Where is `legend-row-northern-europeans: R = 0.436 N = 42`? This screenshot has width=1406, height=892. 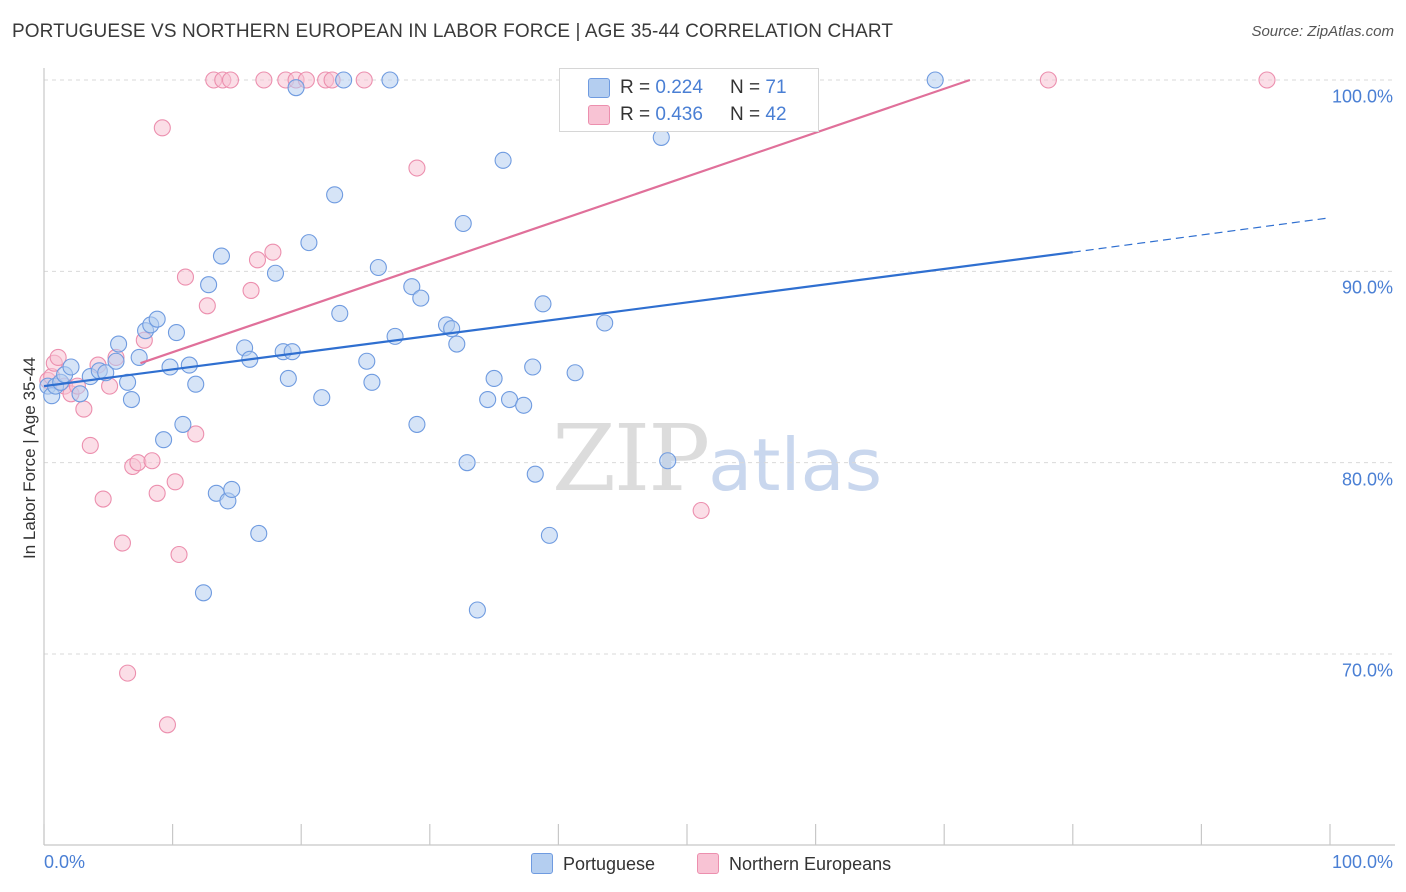
legend-row-northern-europeans: R = 0.436 N = 42 is located at coordinates (689, 115).